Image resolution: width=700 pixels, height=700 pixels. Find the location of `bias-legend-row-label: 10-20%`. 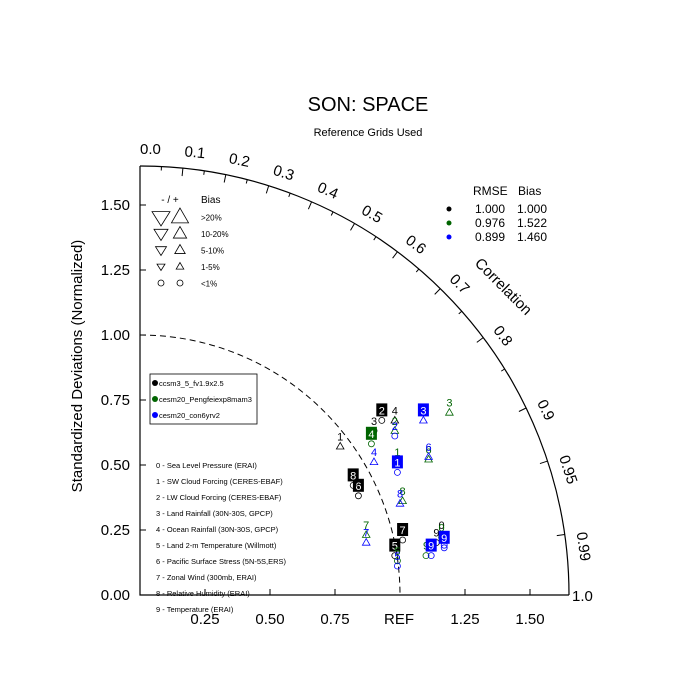

bias-legend-row-label: 10-20% is located at coordinates (215, 234).